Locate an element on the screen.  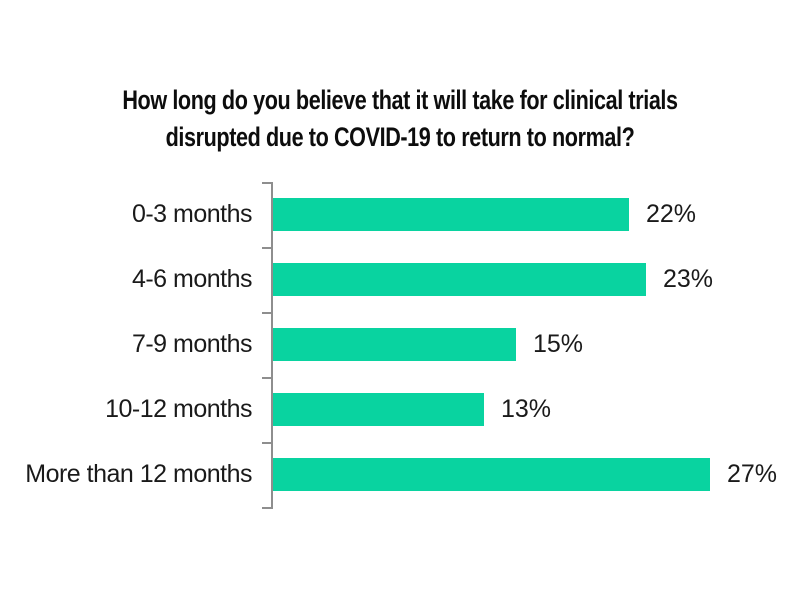
bar-wrap: 13% is located at coordinates (412, 409).